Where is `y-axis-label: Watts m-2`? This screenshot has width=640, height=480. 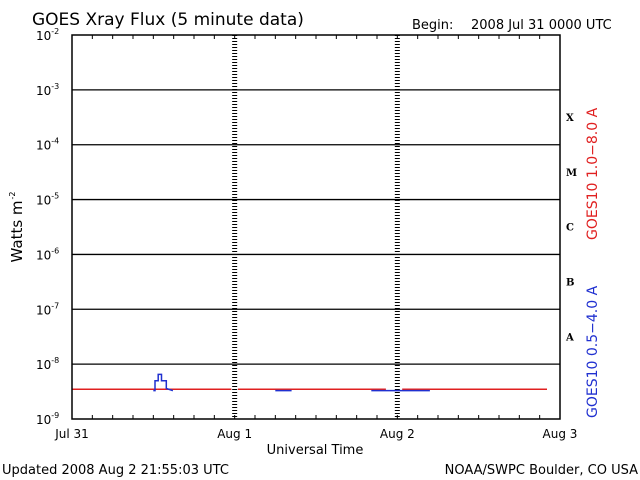
y-axis-label: Watts m-2 is located at coordinates (17, 226).